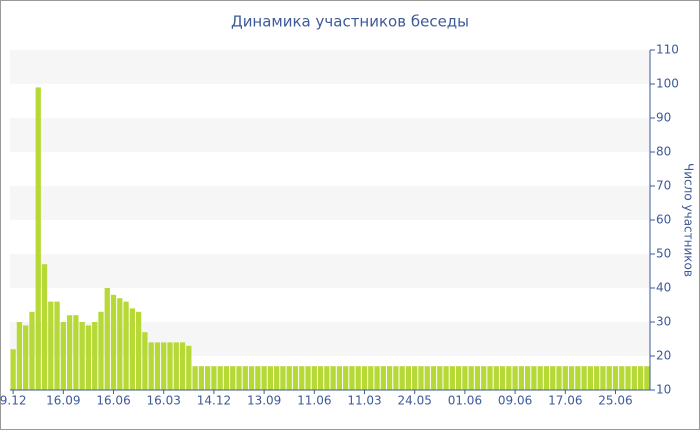  Describe the element at coordinates (663, 186) in the screenshot. I see `y-tick-label: 70` at that location.